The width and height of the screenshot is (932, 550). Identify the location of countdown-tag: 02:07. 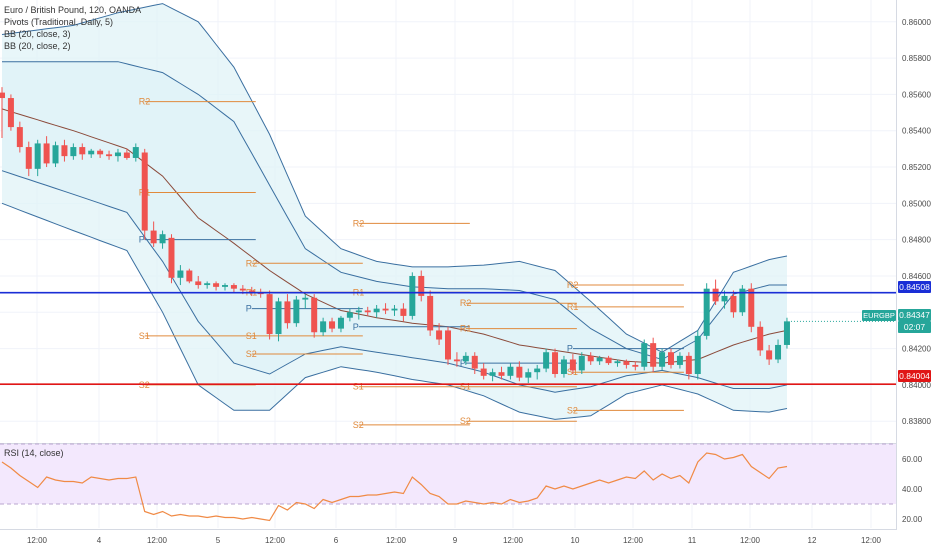
(914, 327).